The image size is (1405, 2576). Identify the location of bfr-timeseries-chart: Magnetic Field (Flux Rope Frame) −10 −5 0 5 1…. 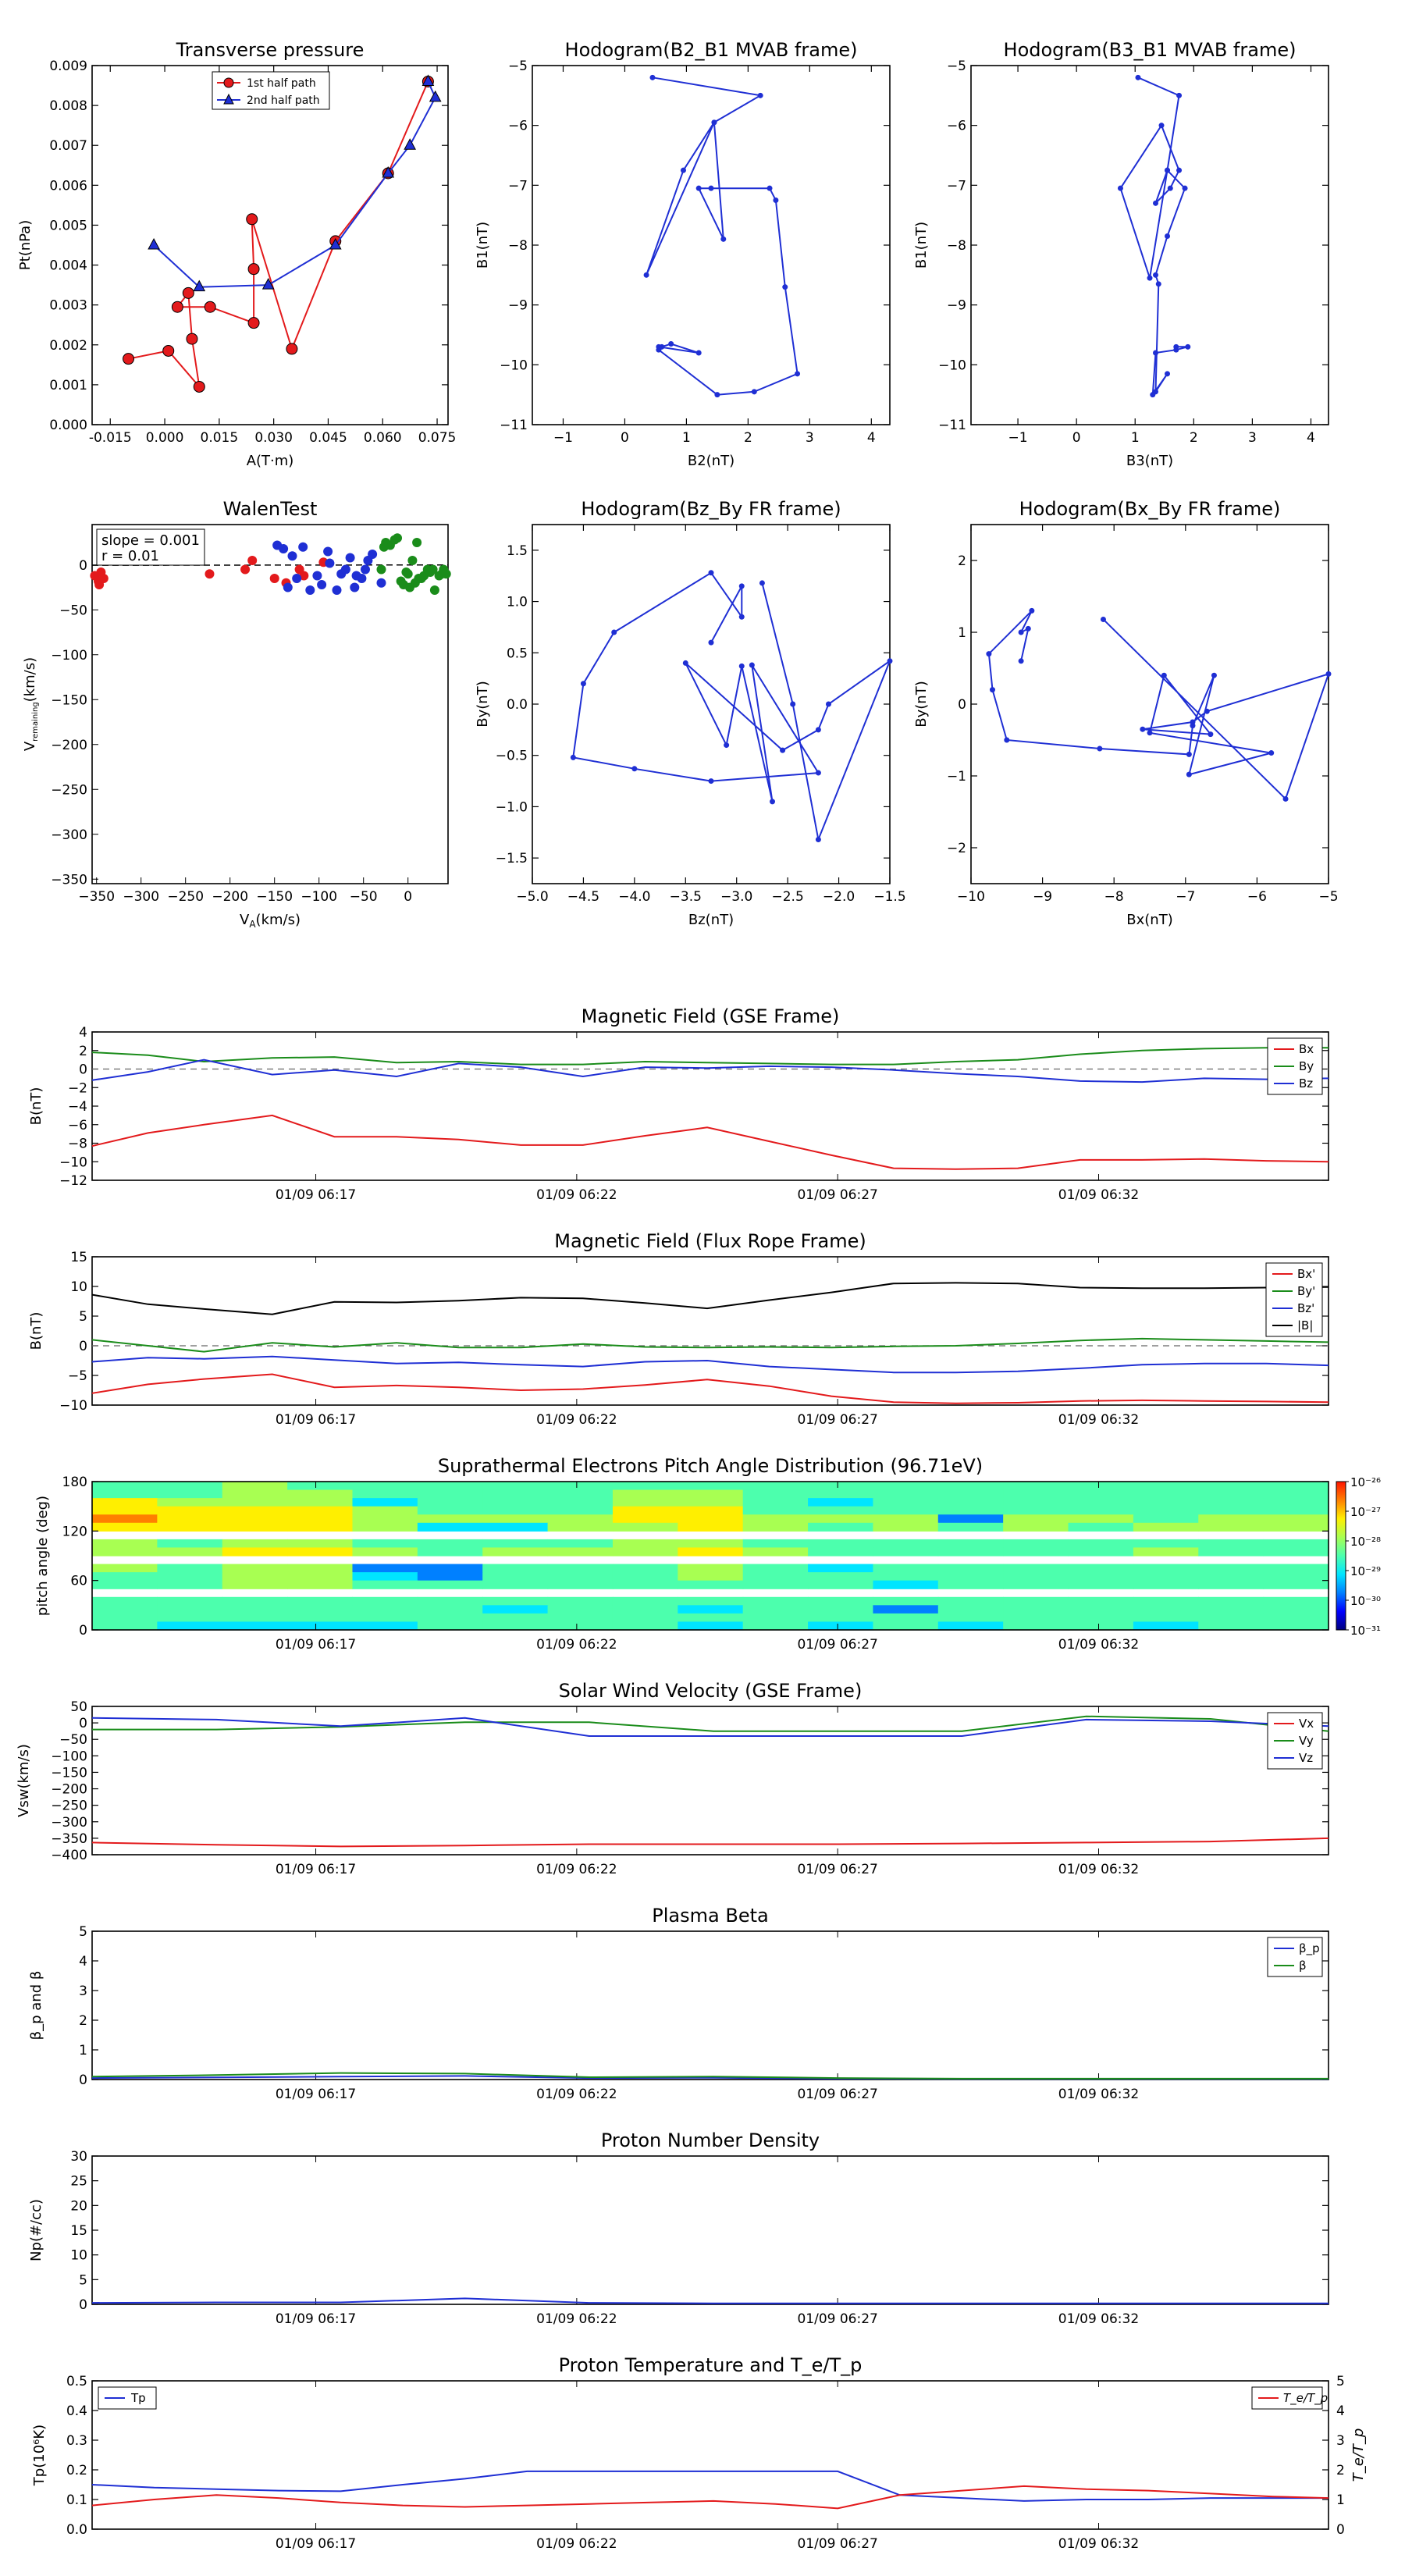
(679, 1329).